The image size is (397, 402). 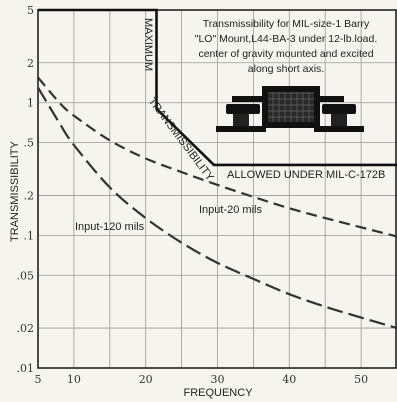 What do you see at coordinates (218, 379) in the screenshot?
I see `x-tick-label: 30` at bounding box center [218, 379].